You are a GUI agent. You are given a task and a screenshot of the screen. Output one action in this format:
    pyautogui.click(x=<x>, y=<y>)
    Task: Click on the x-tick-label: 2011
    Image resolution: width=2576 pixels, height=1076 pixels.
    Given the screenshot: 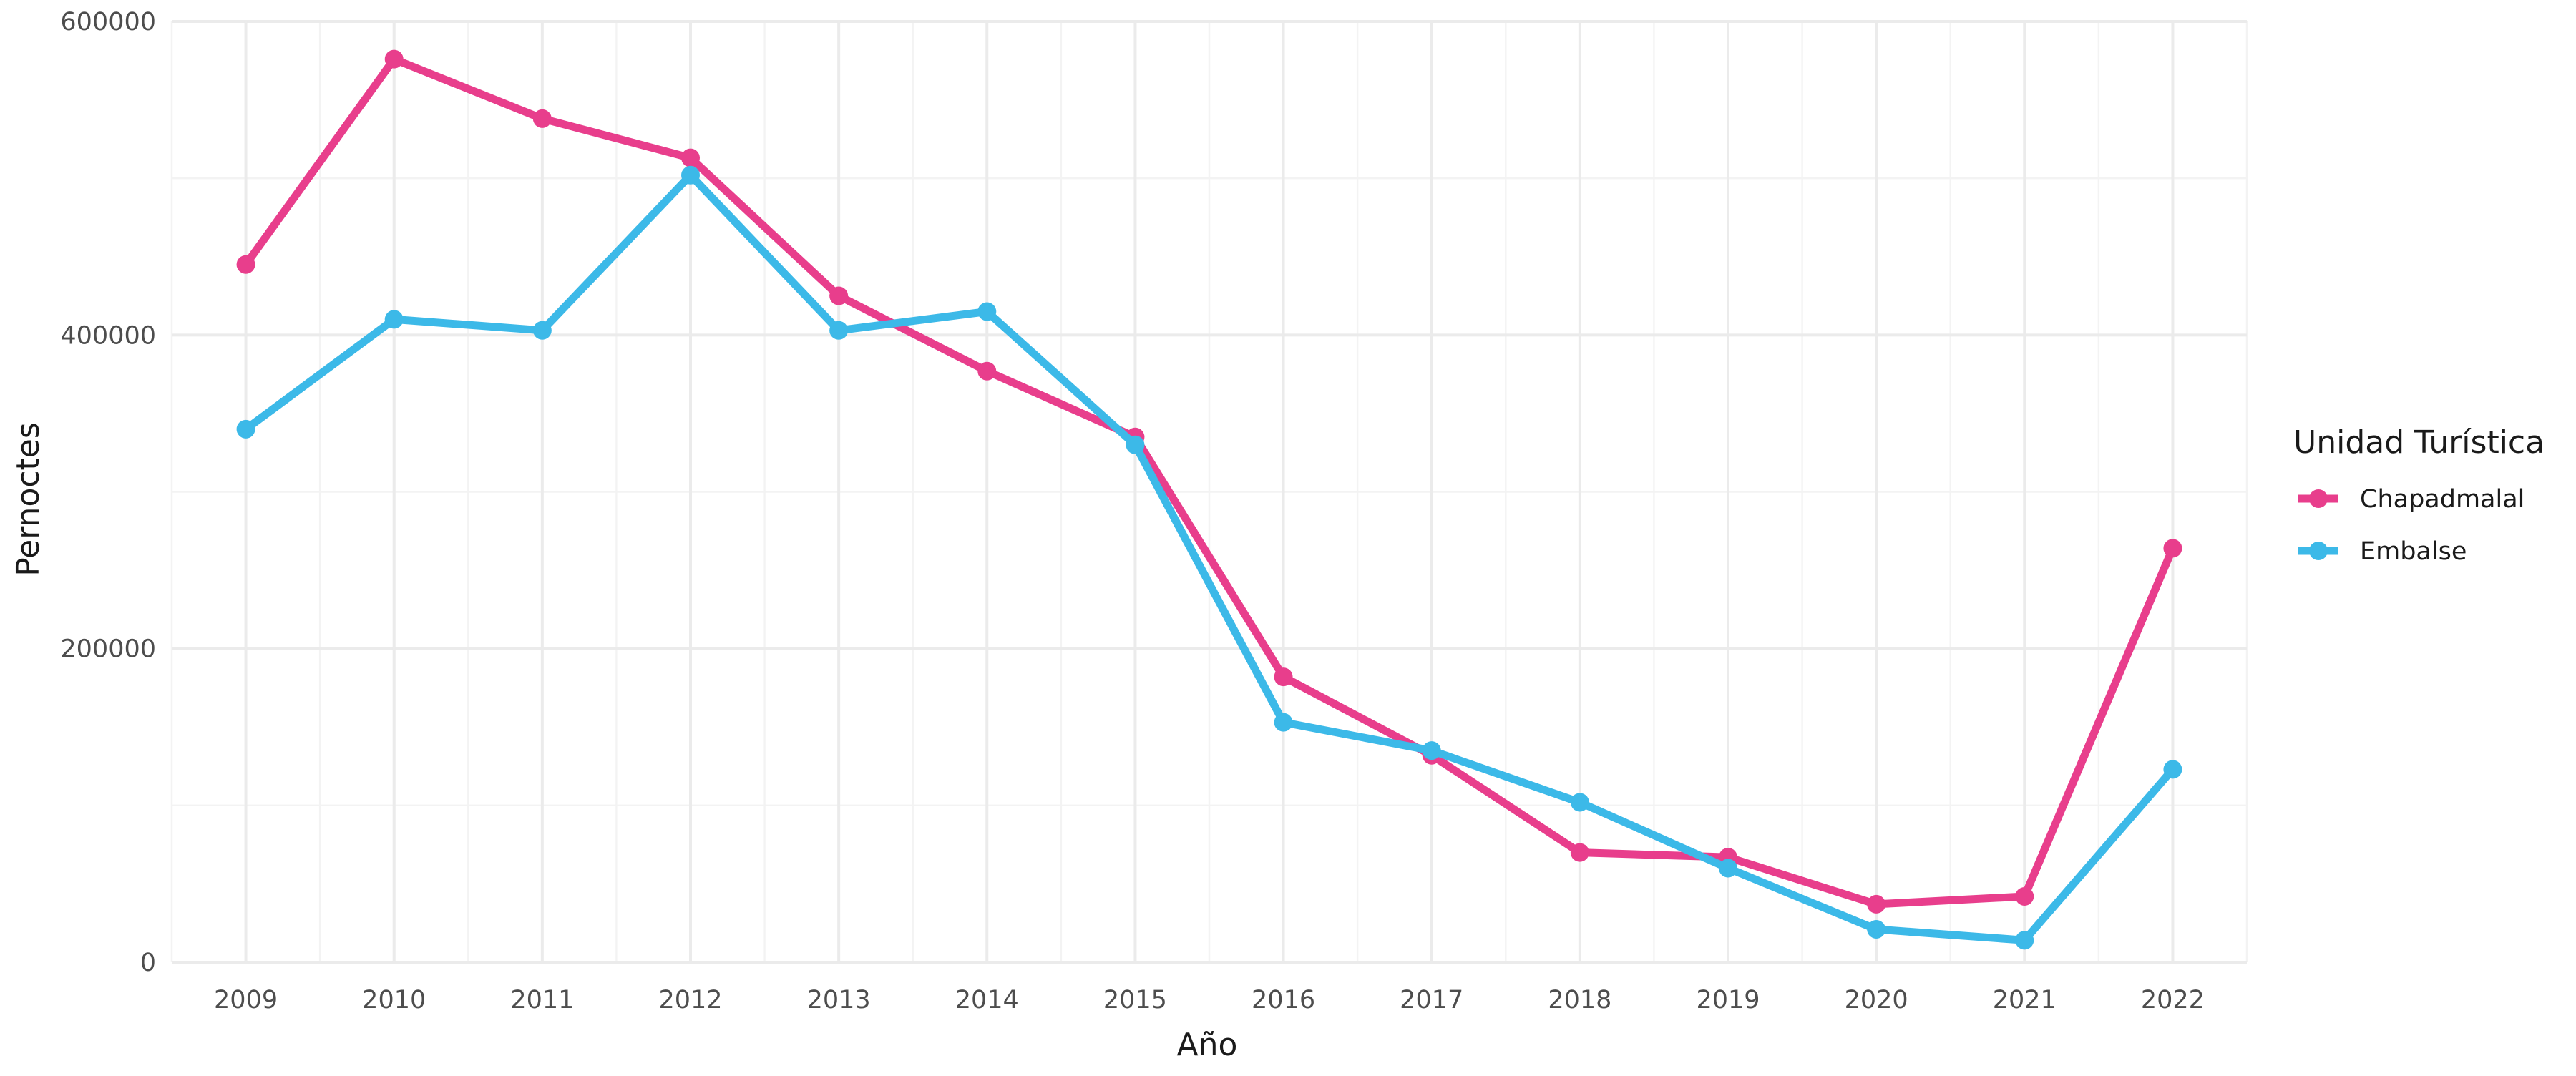 What is the action you would take?
    pyautogui.click(x=542, y=1000)
    